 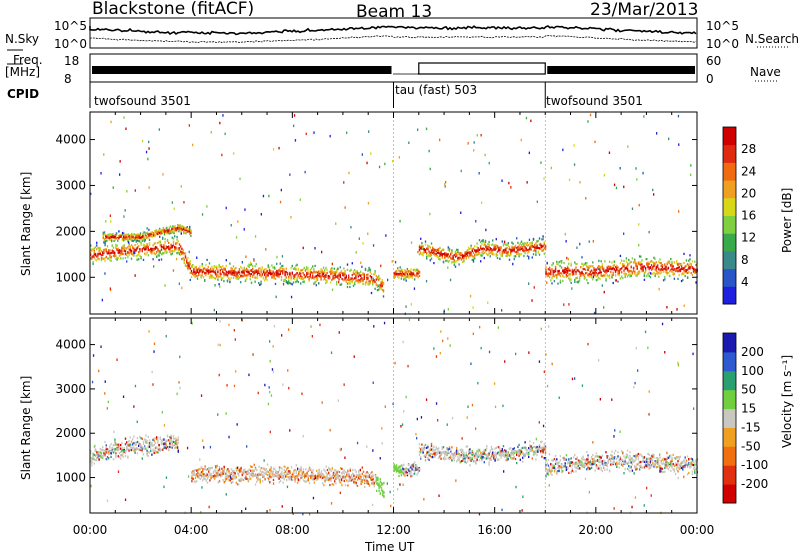 What do you see at coordinates (412, 277) in the screenshot?
I see `pixel-power-band2` at bounding box center [412, 277].